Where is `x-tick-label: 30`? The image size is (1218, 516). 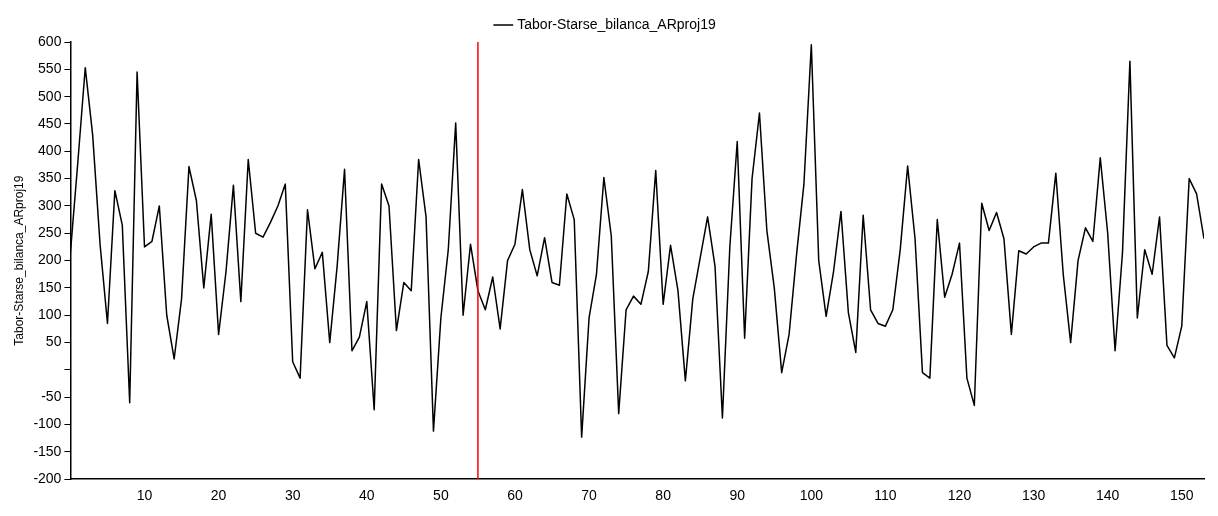
x-tick-label: 30 is located at coordinates (292, 495).